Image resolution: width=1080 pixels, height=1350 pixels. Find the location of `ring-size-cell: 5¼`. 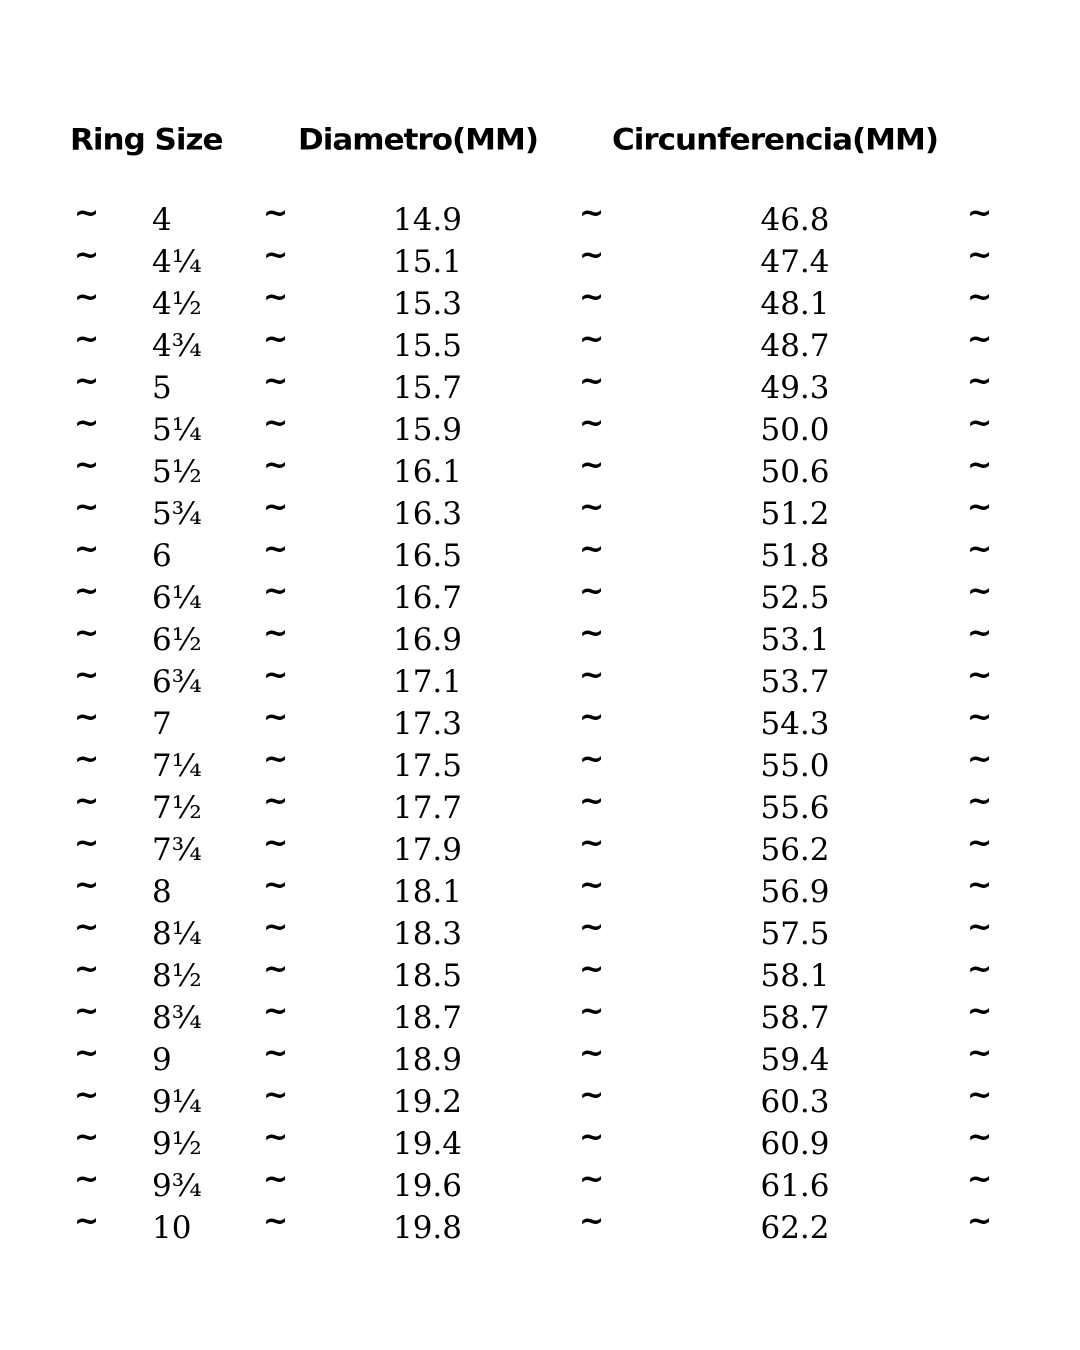

ring-size-cell: 5¼ is located at coordinates (177, 430).